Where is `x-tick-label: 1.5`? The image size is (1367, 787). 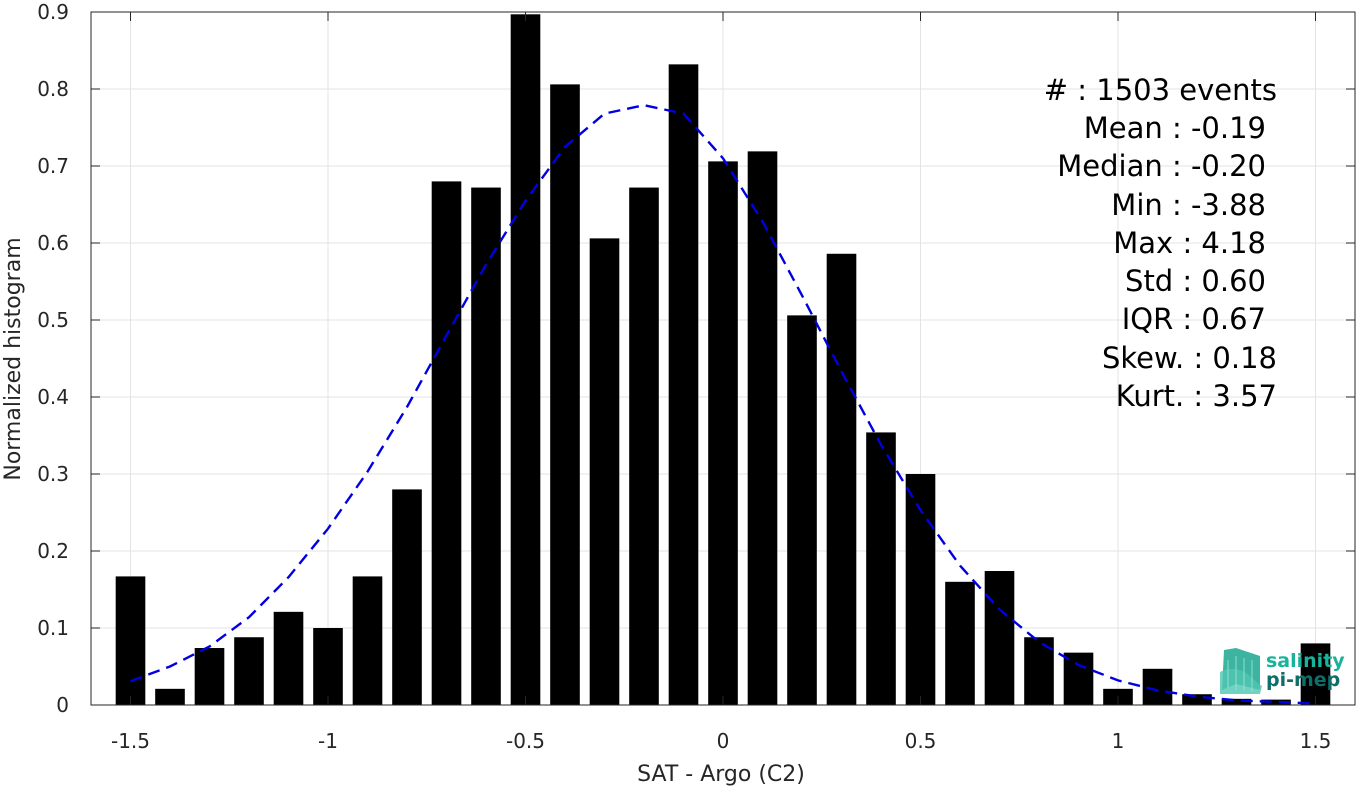
x-tick-label: 1.5 is located at coordinates (1316, 741).